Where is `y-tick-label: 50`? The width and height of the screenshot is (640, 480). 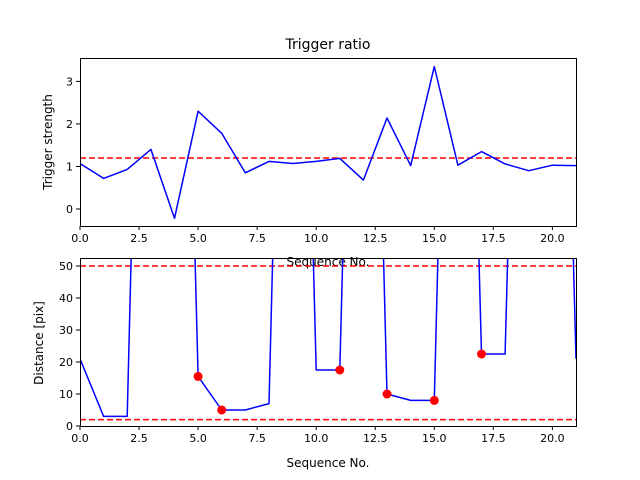 y-tick-label: 50 is located at coordinates (66, 266).